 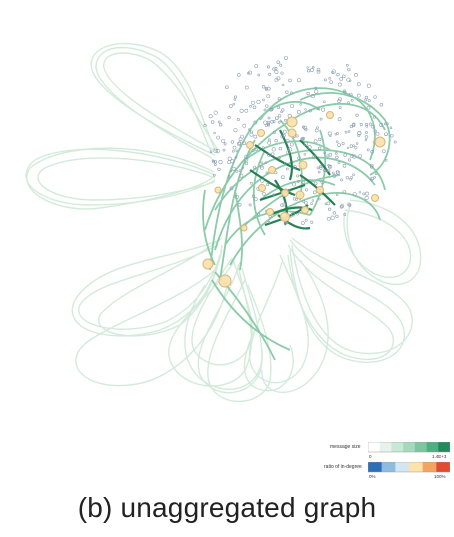 I want to click on hub-nodes-group, so click(x=294, y=199).